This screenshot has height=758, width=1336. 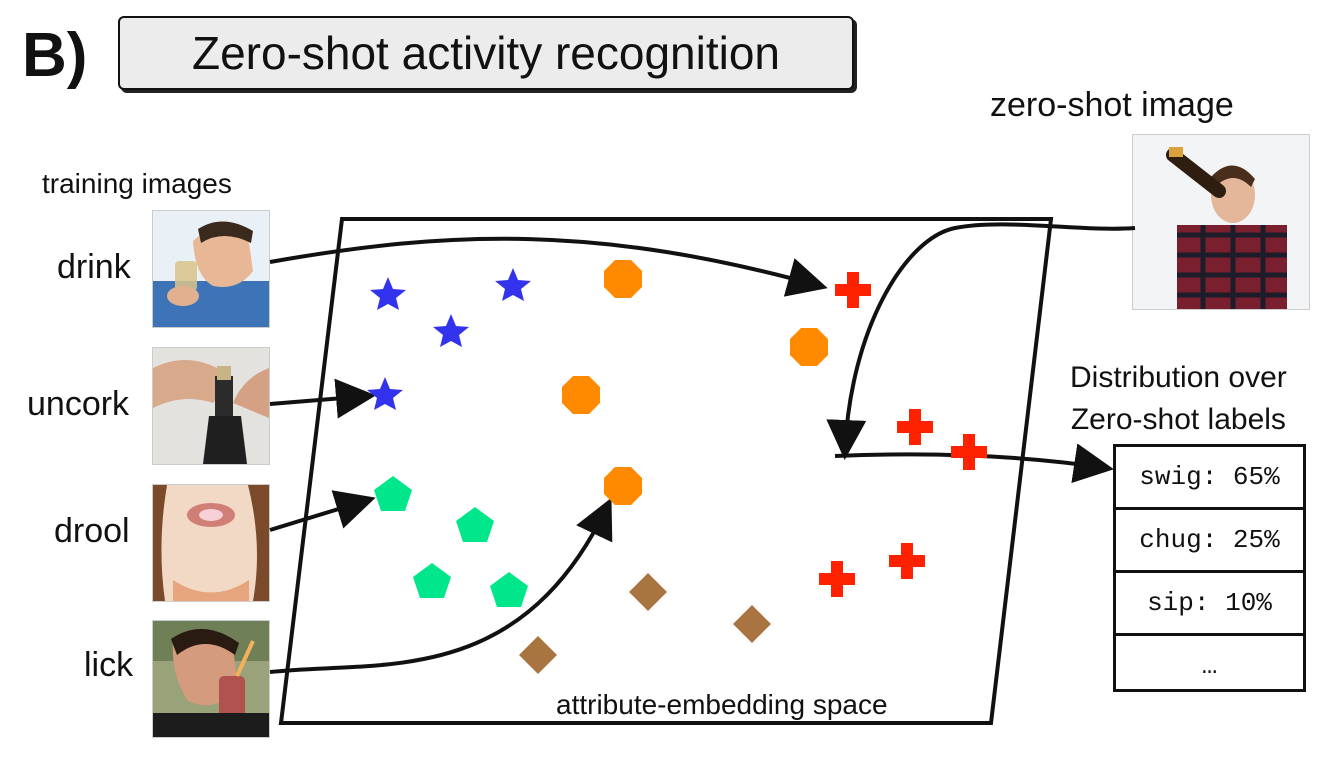 I want to click on activity-label-uncork: uncork, so click(x=78, y=404).